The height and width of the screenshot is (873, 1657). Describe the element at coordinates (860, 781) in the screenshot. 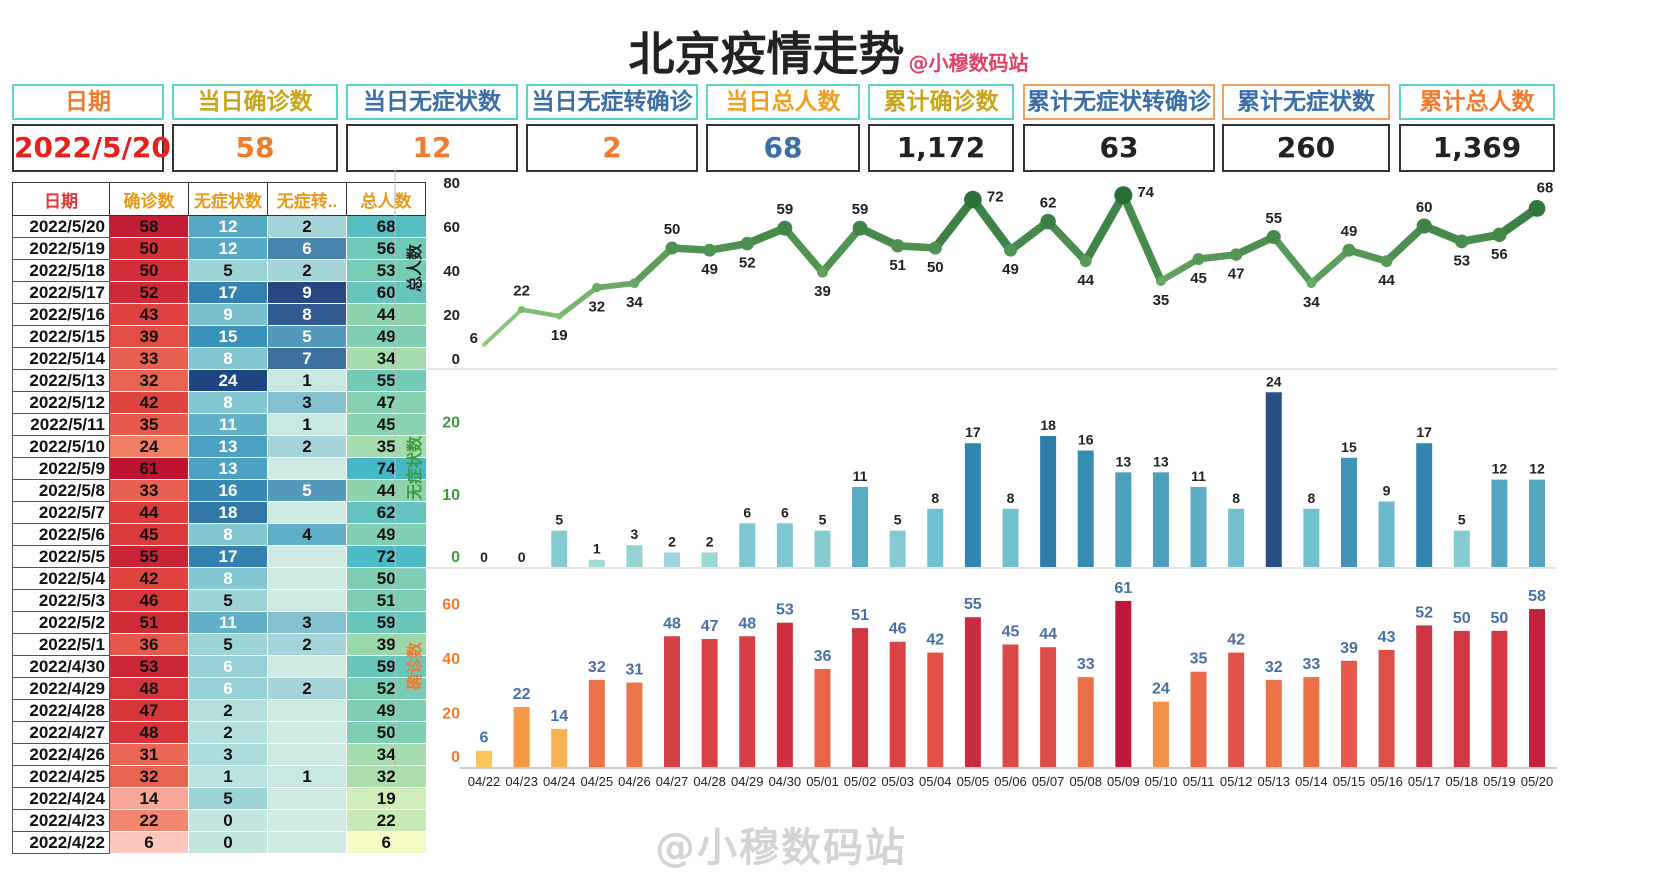

I see `x-tick-label: 05/02` at that location.